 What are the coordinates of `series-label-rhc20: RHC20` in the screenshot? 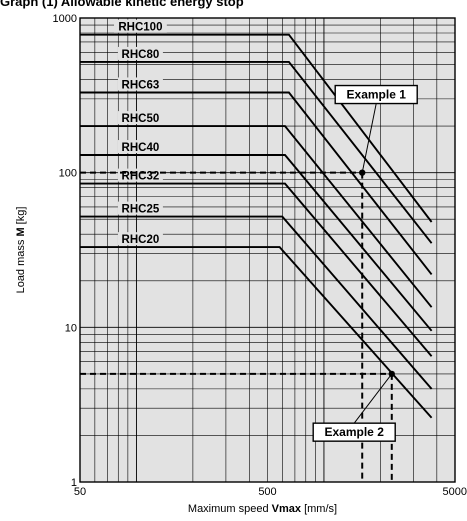 It's located at (141, 240).